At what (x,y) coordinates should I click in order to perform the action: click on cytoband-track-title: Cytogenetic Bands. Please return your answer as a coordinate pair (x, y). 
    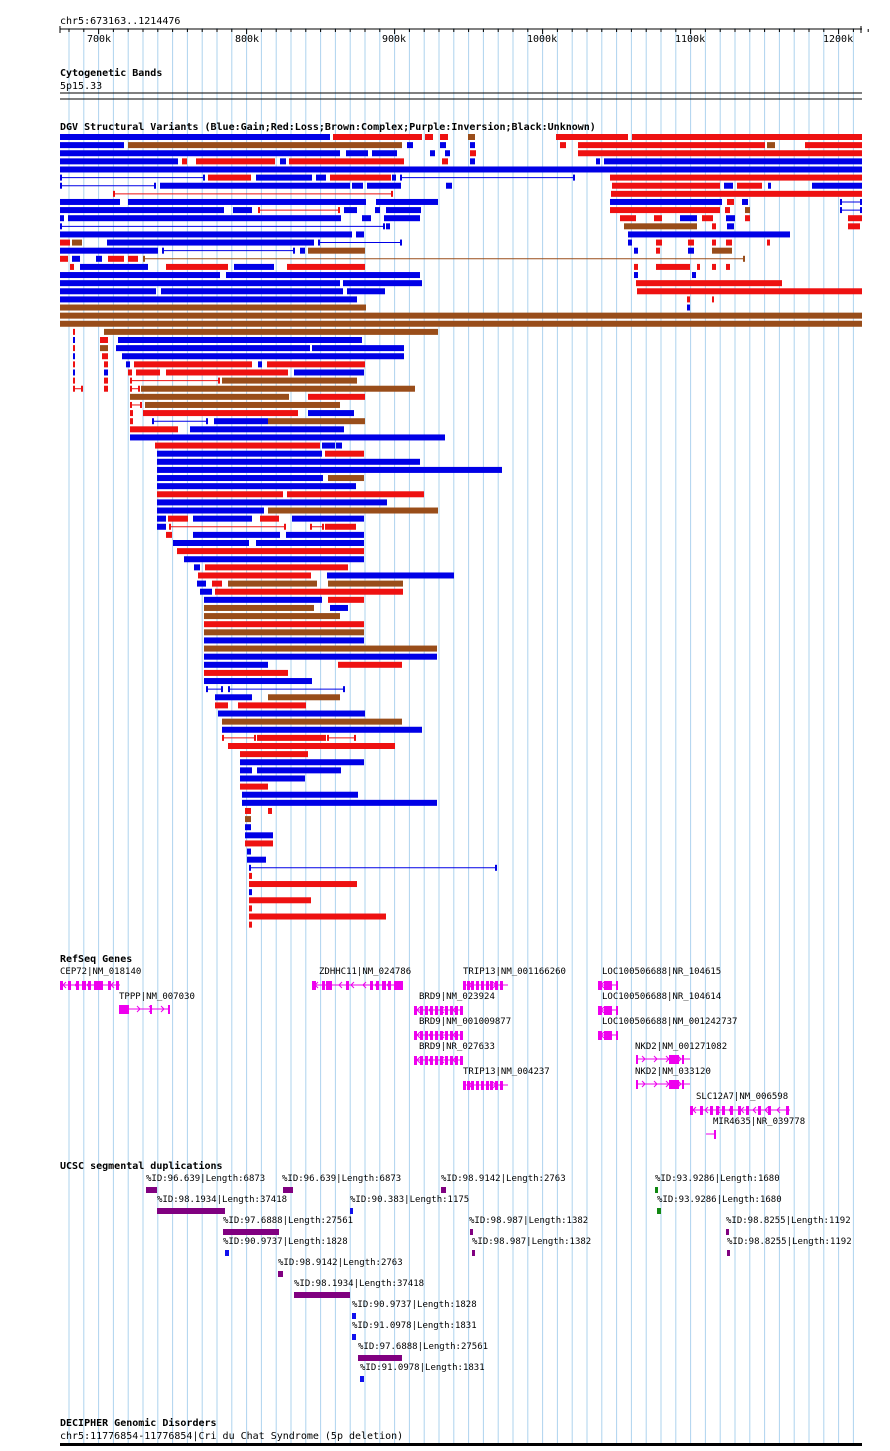
    Looking at the image, I should click on (111, 73).